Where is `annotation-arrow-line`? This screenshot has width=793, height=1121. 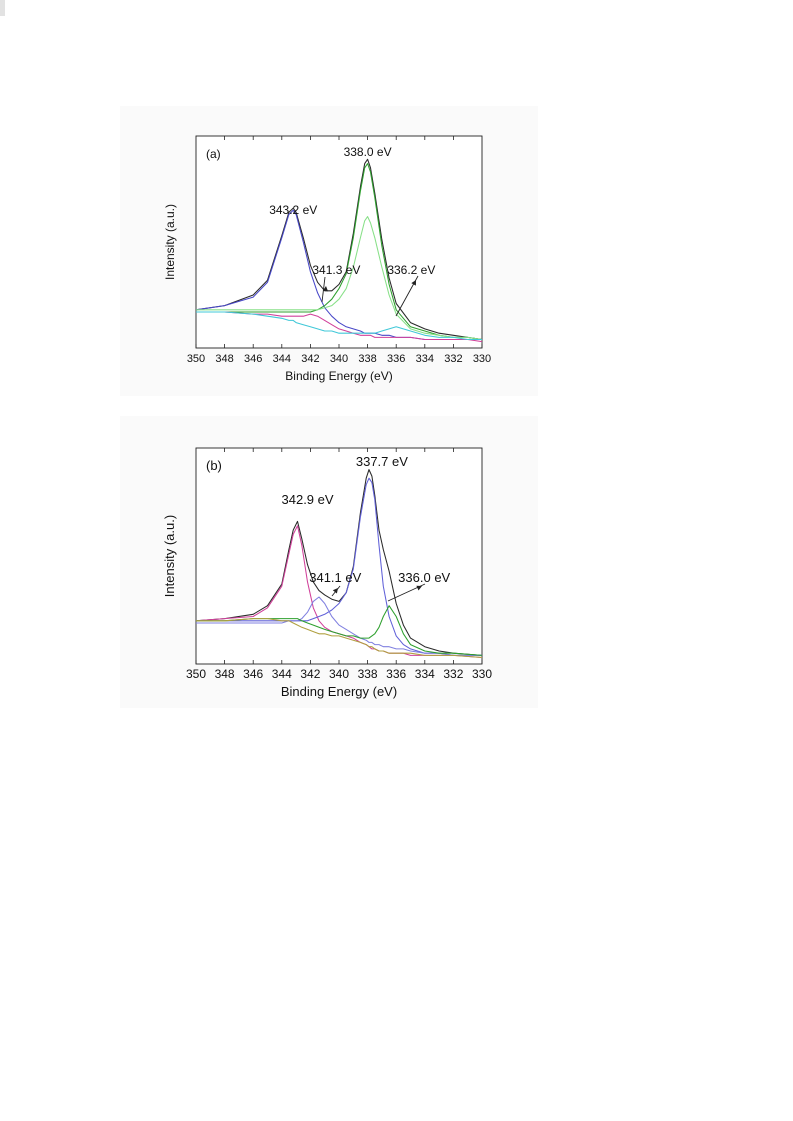 annotation-arrow-line is located at coordinates (323, 289).